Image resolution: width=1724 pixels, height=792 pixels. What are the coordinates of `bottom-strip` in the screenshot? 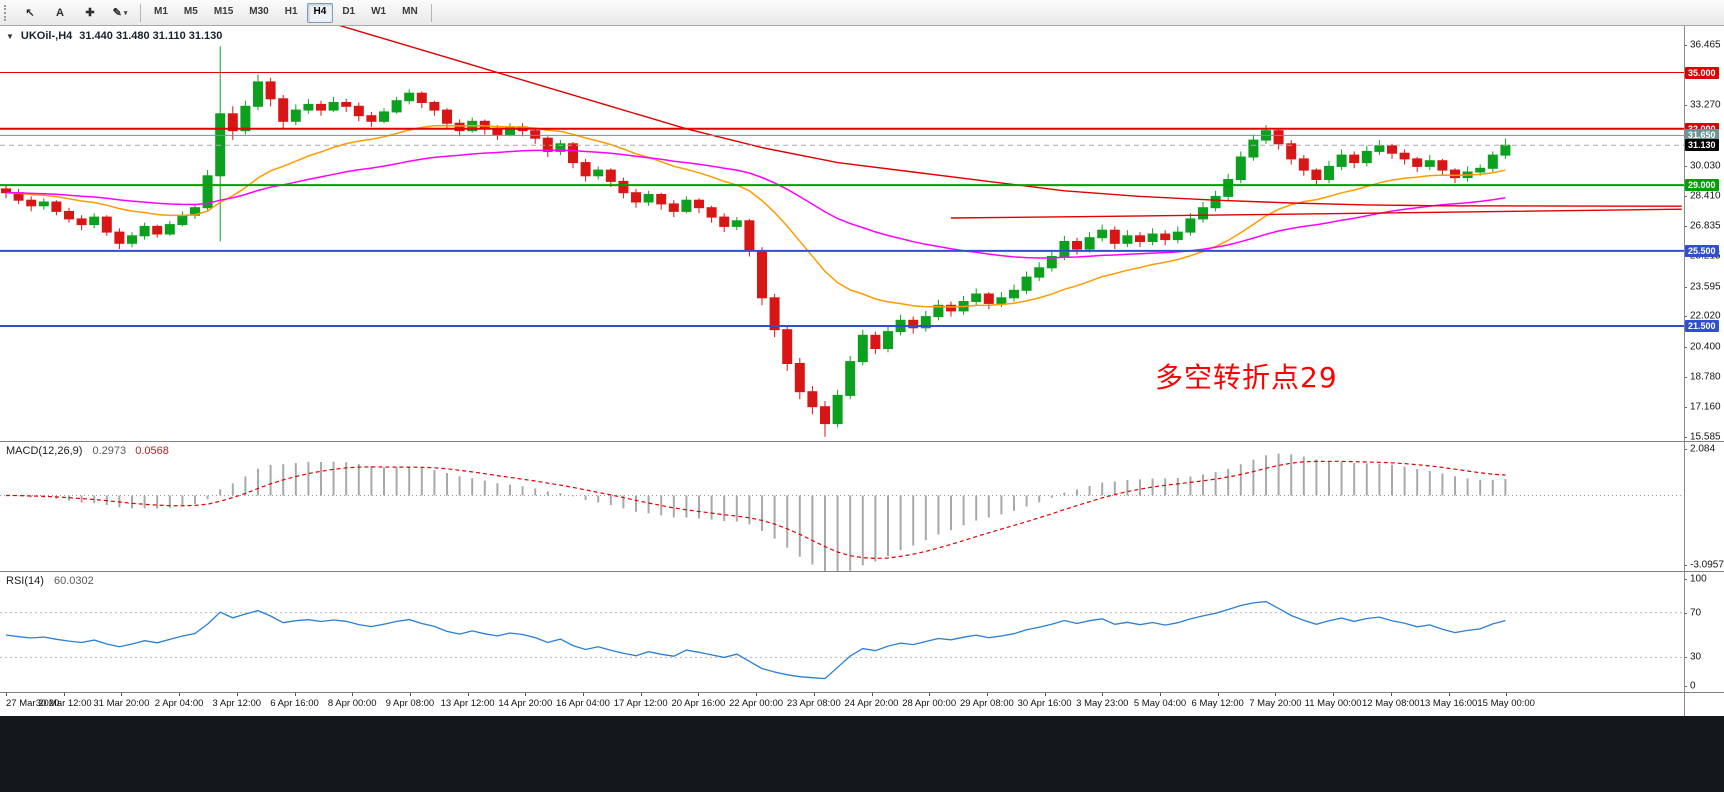 It's located at (862, 754).